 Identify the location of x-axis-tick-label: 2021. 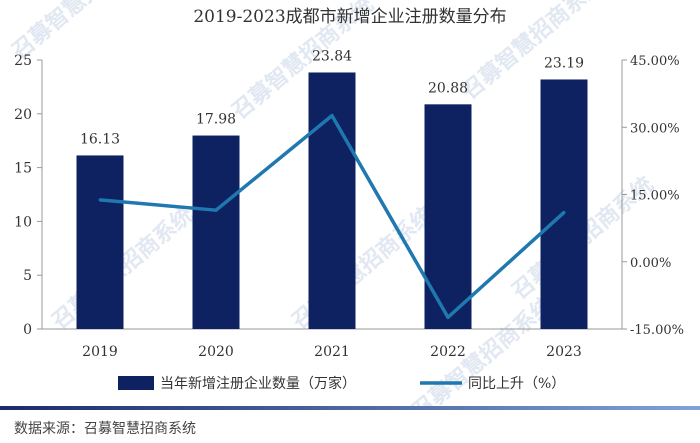
(332, 352).